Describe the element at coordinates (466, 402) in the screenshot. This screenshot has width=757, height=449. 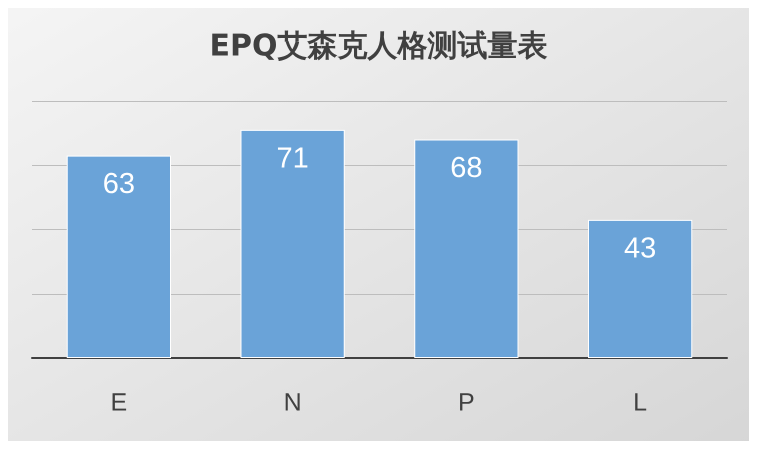
I see `x-tick-label: P` at that location.